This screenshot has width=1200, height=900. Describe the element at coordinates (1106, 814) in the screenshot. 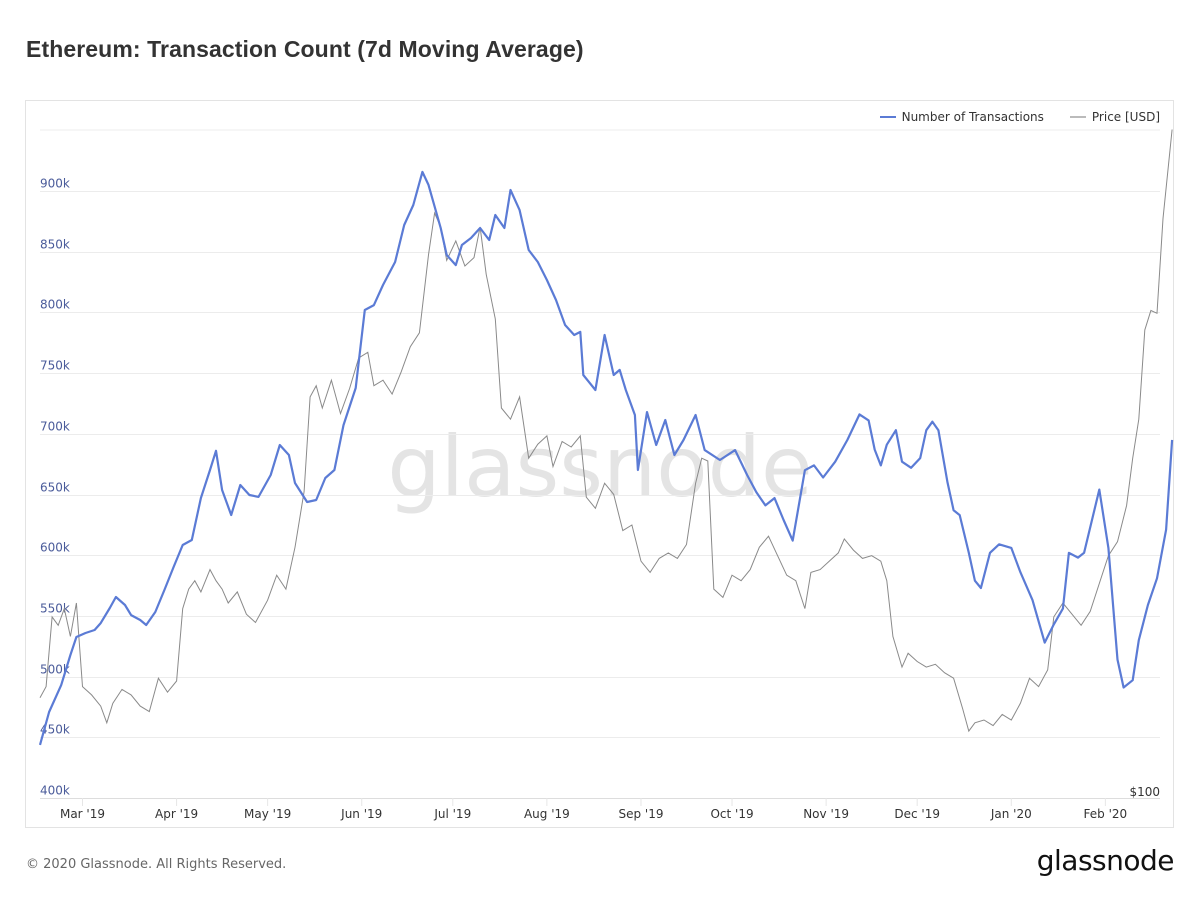

I see `x-tick-label: Feb '20` at that location.